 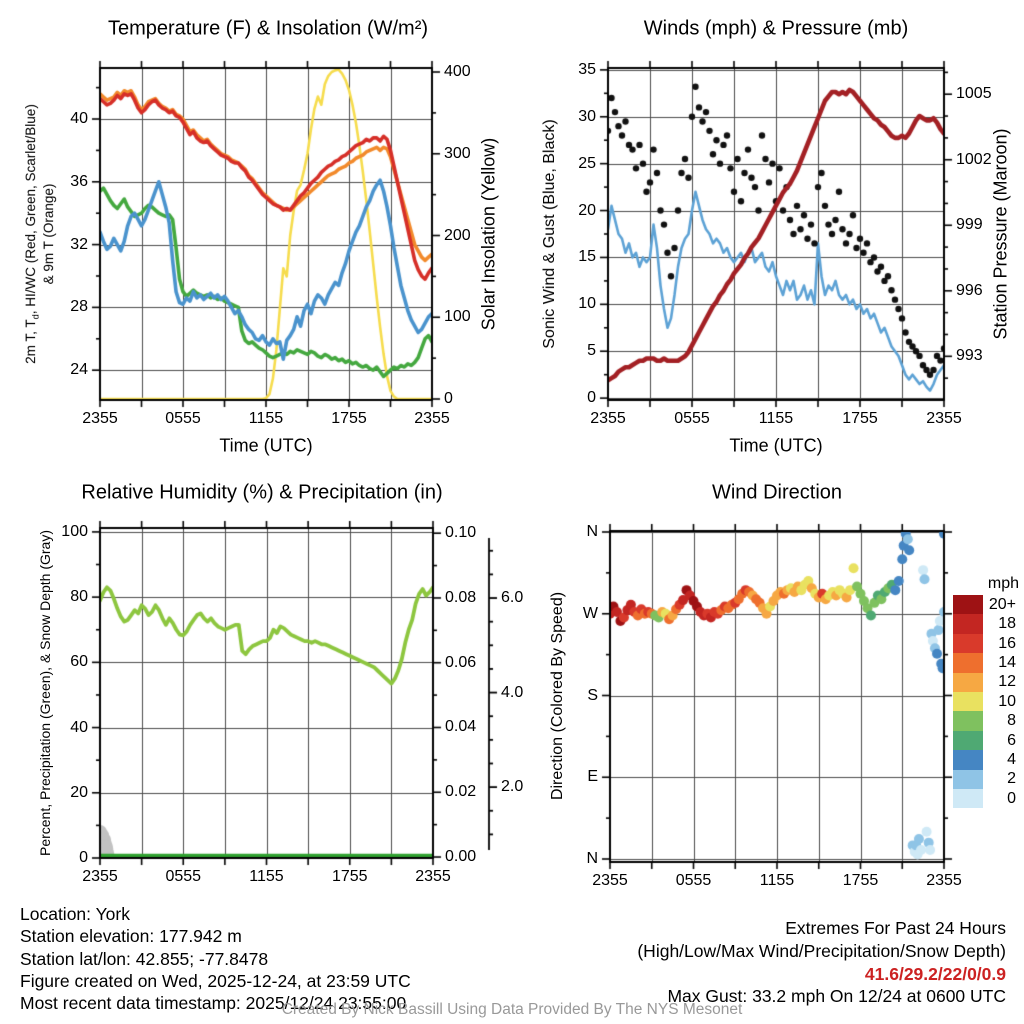 I want to click on tick-label: 28, so click(x=79, y=307).